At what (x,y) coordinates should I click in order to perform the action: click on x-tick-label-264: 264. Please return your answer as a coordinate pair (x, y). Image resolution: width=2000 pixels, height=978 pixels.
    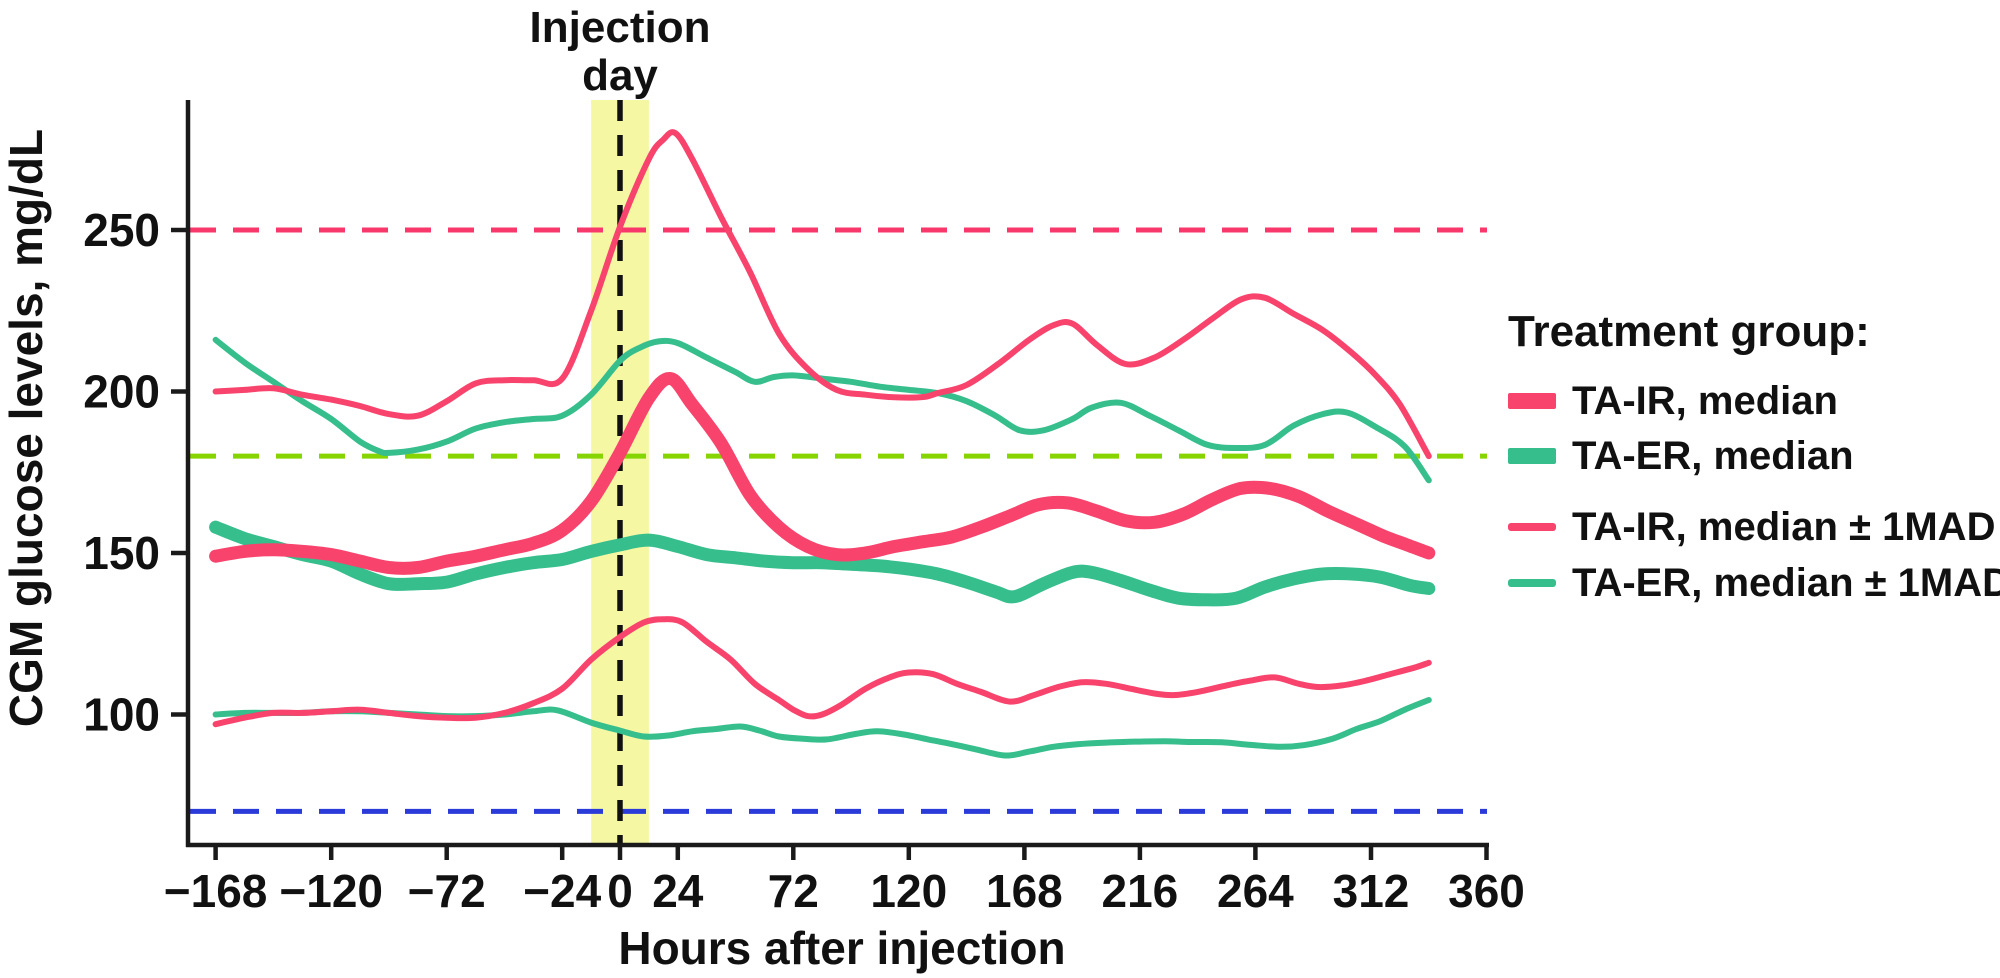
    Looking at the image, I should click on (1255, 891).